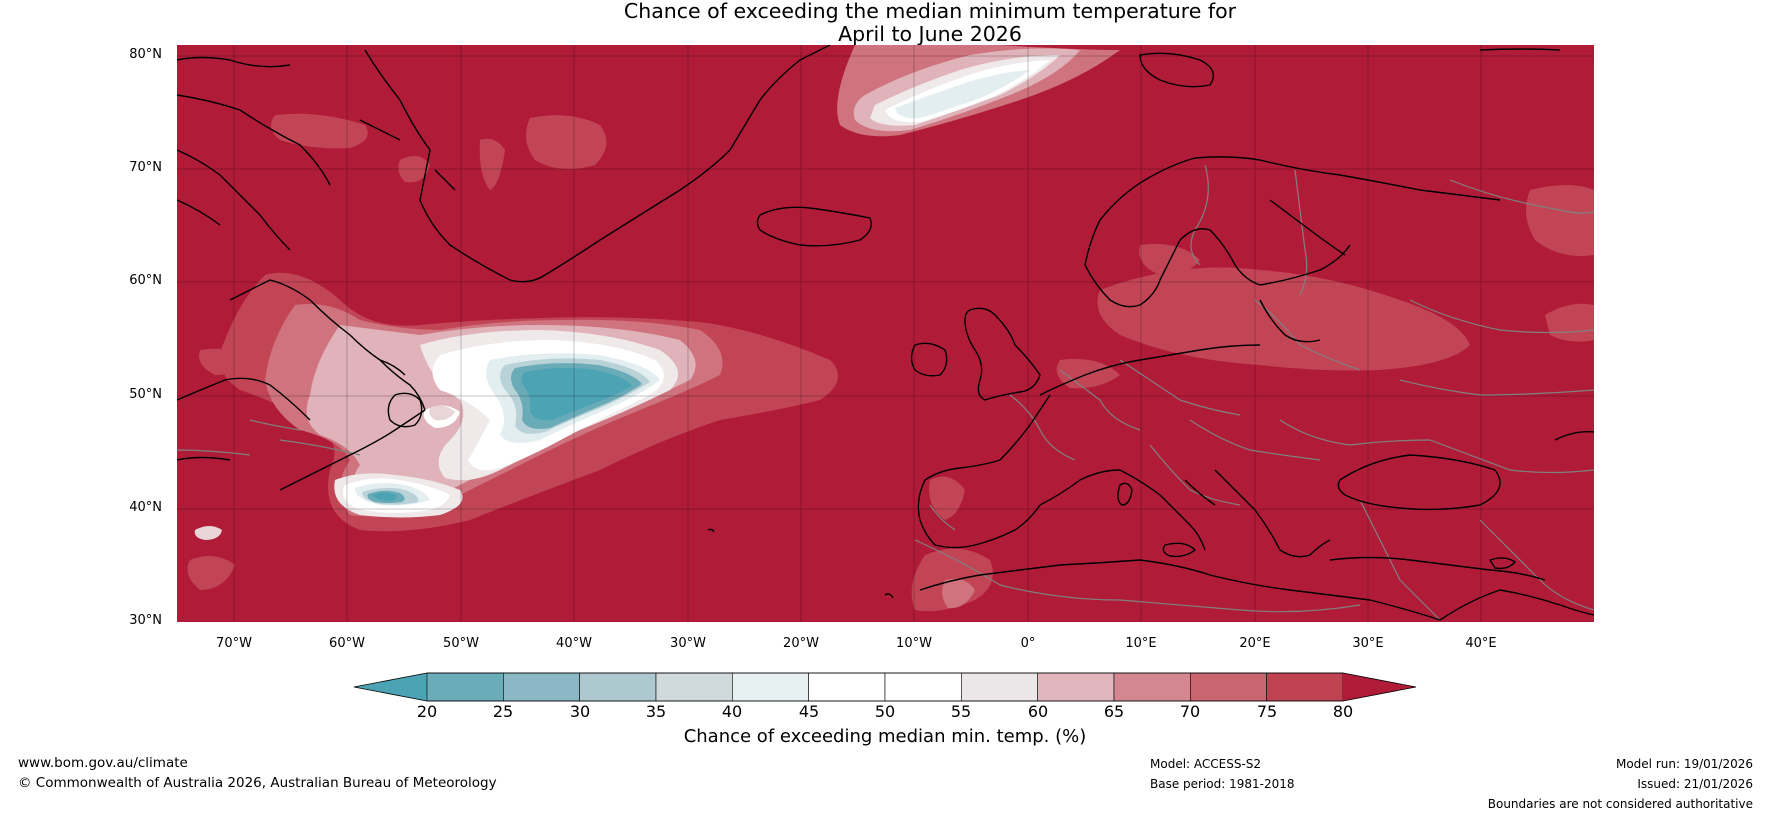  I want to click on colorbar-outline, so click(885, 687).